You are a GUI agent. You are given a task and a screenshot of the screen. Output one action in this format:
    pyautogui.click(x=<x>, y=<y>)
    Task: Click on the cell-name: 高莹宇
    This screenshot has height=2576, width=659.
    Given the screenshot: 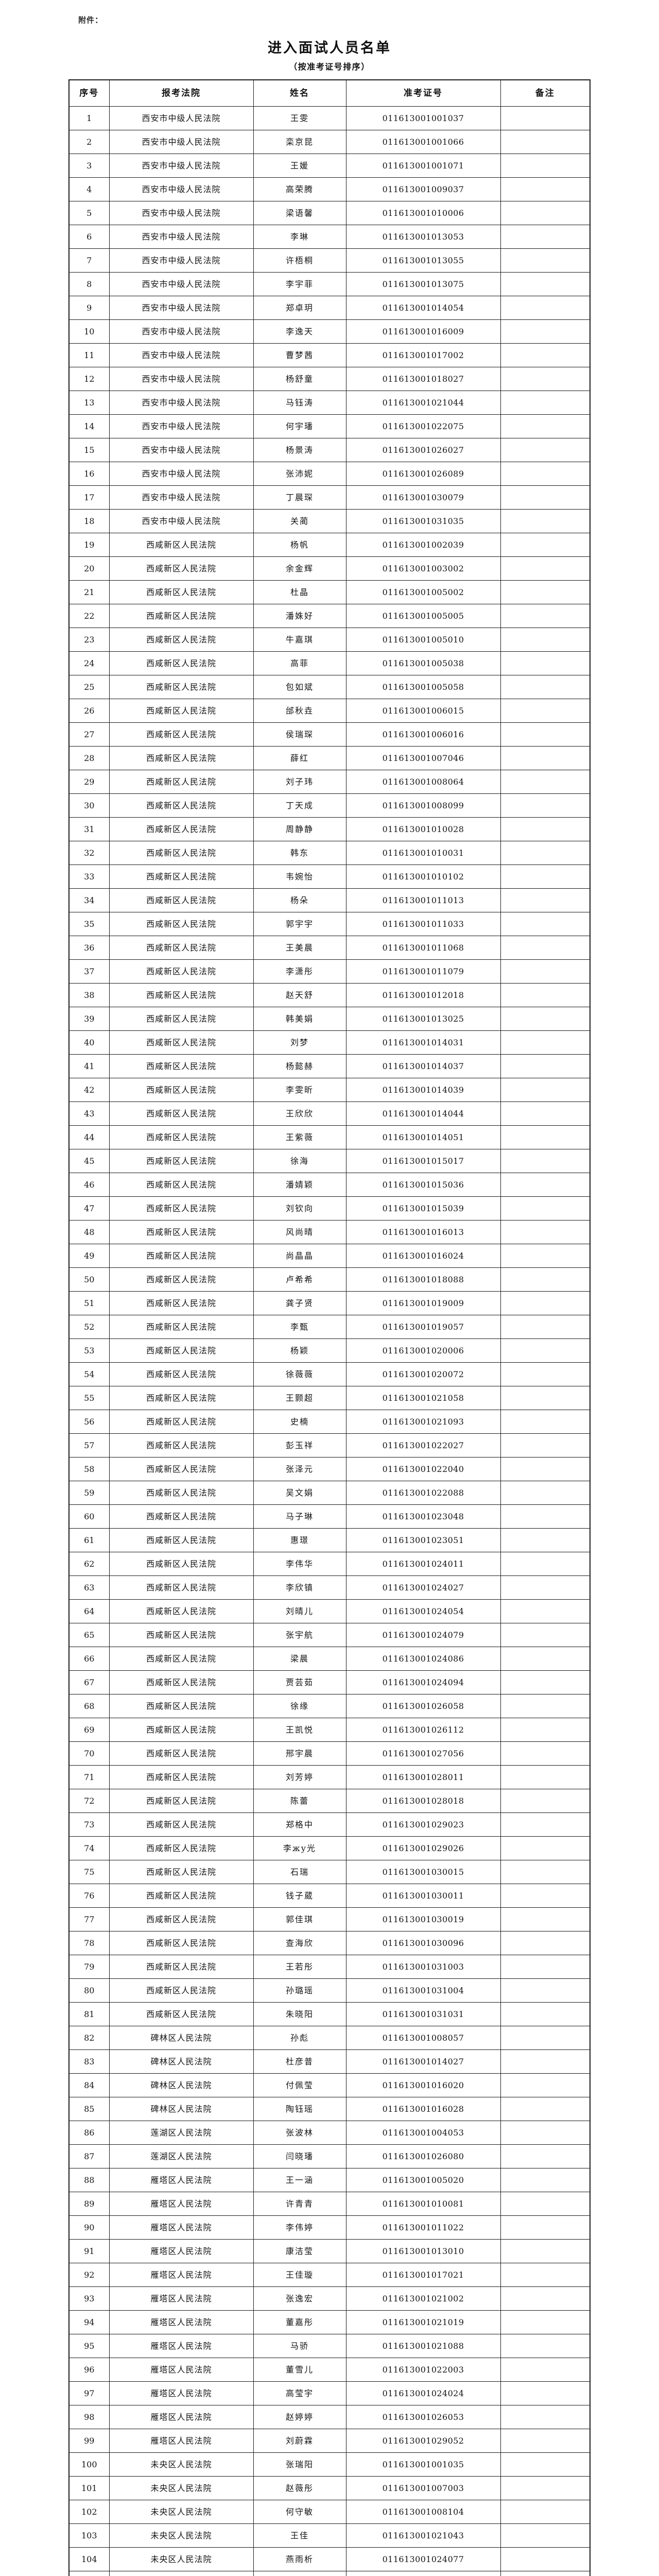 What is the action you would take?
    pyautogui.click(x=300, y=2393)
    